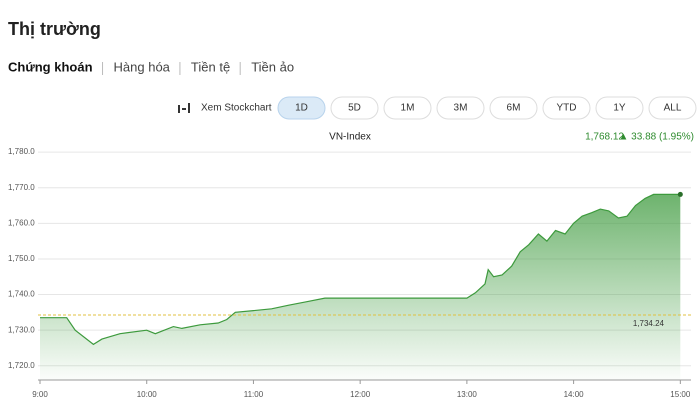  I want to click on range-label: 5D, so click(354, 108).